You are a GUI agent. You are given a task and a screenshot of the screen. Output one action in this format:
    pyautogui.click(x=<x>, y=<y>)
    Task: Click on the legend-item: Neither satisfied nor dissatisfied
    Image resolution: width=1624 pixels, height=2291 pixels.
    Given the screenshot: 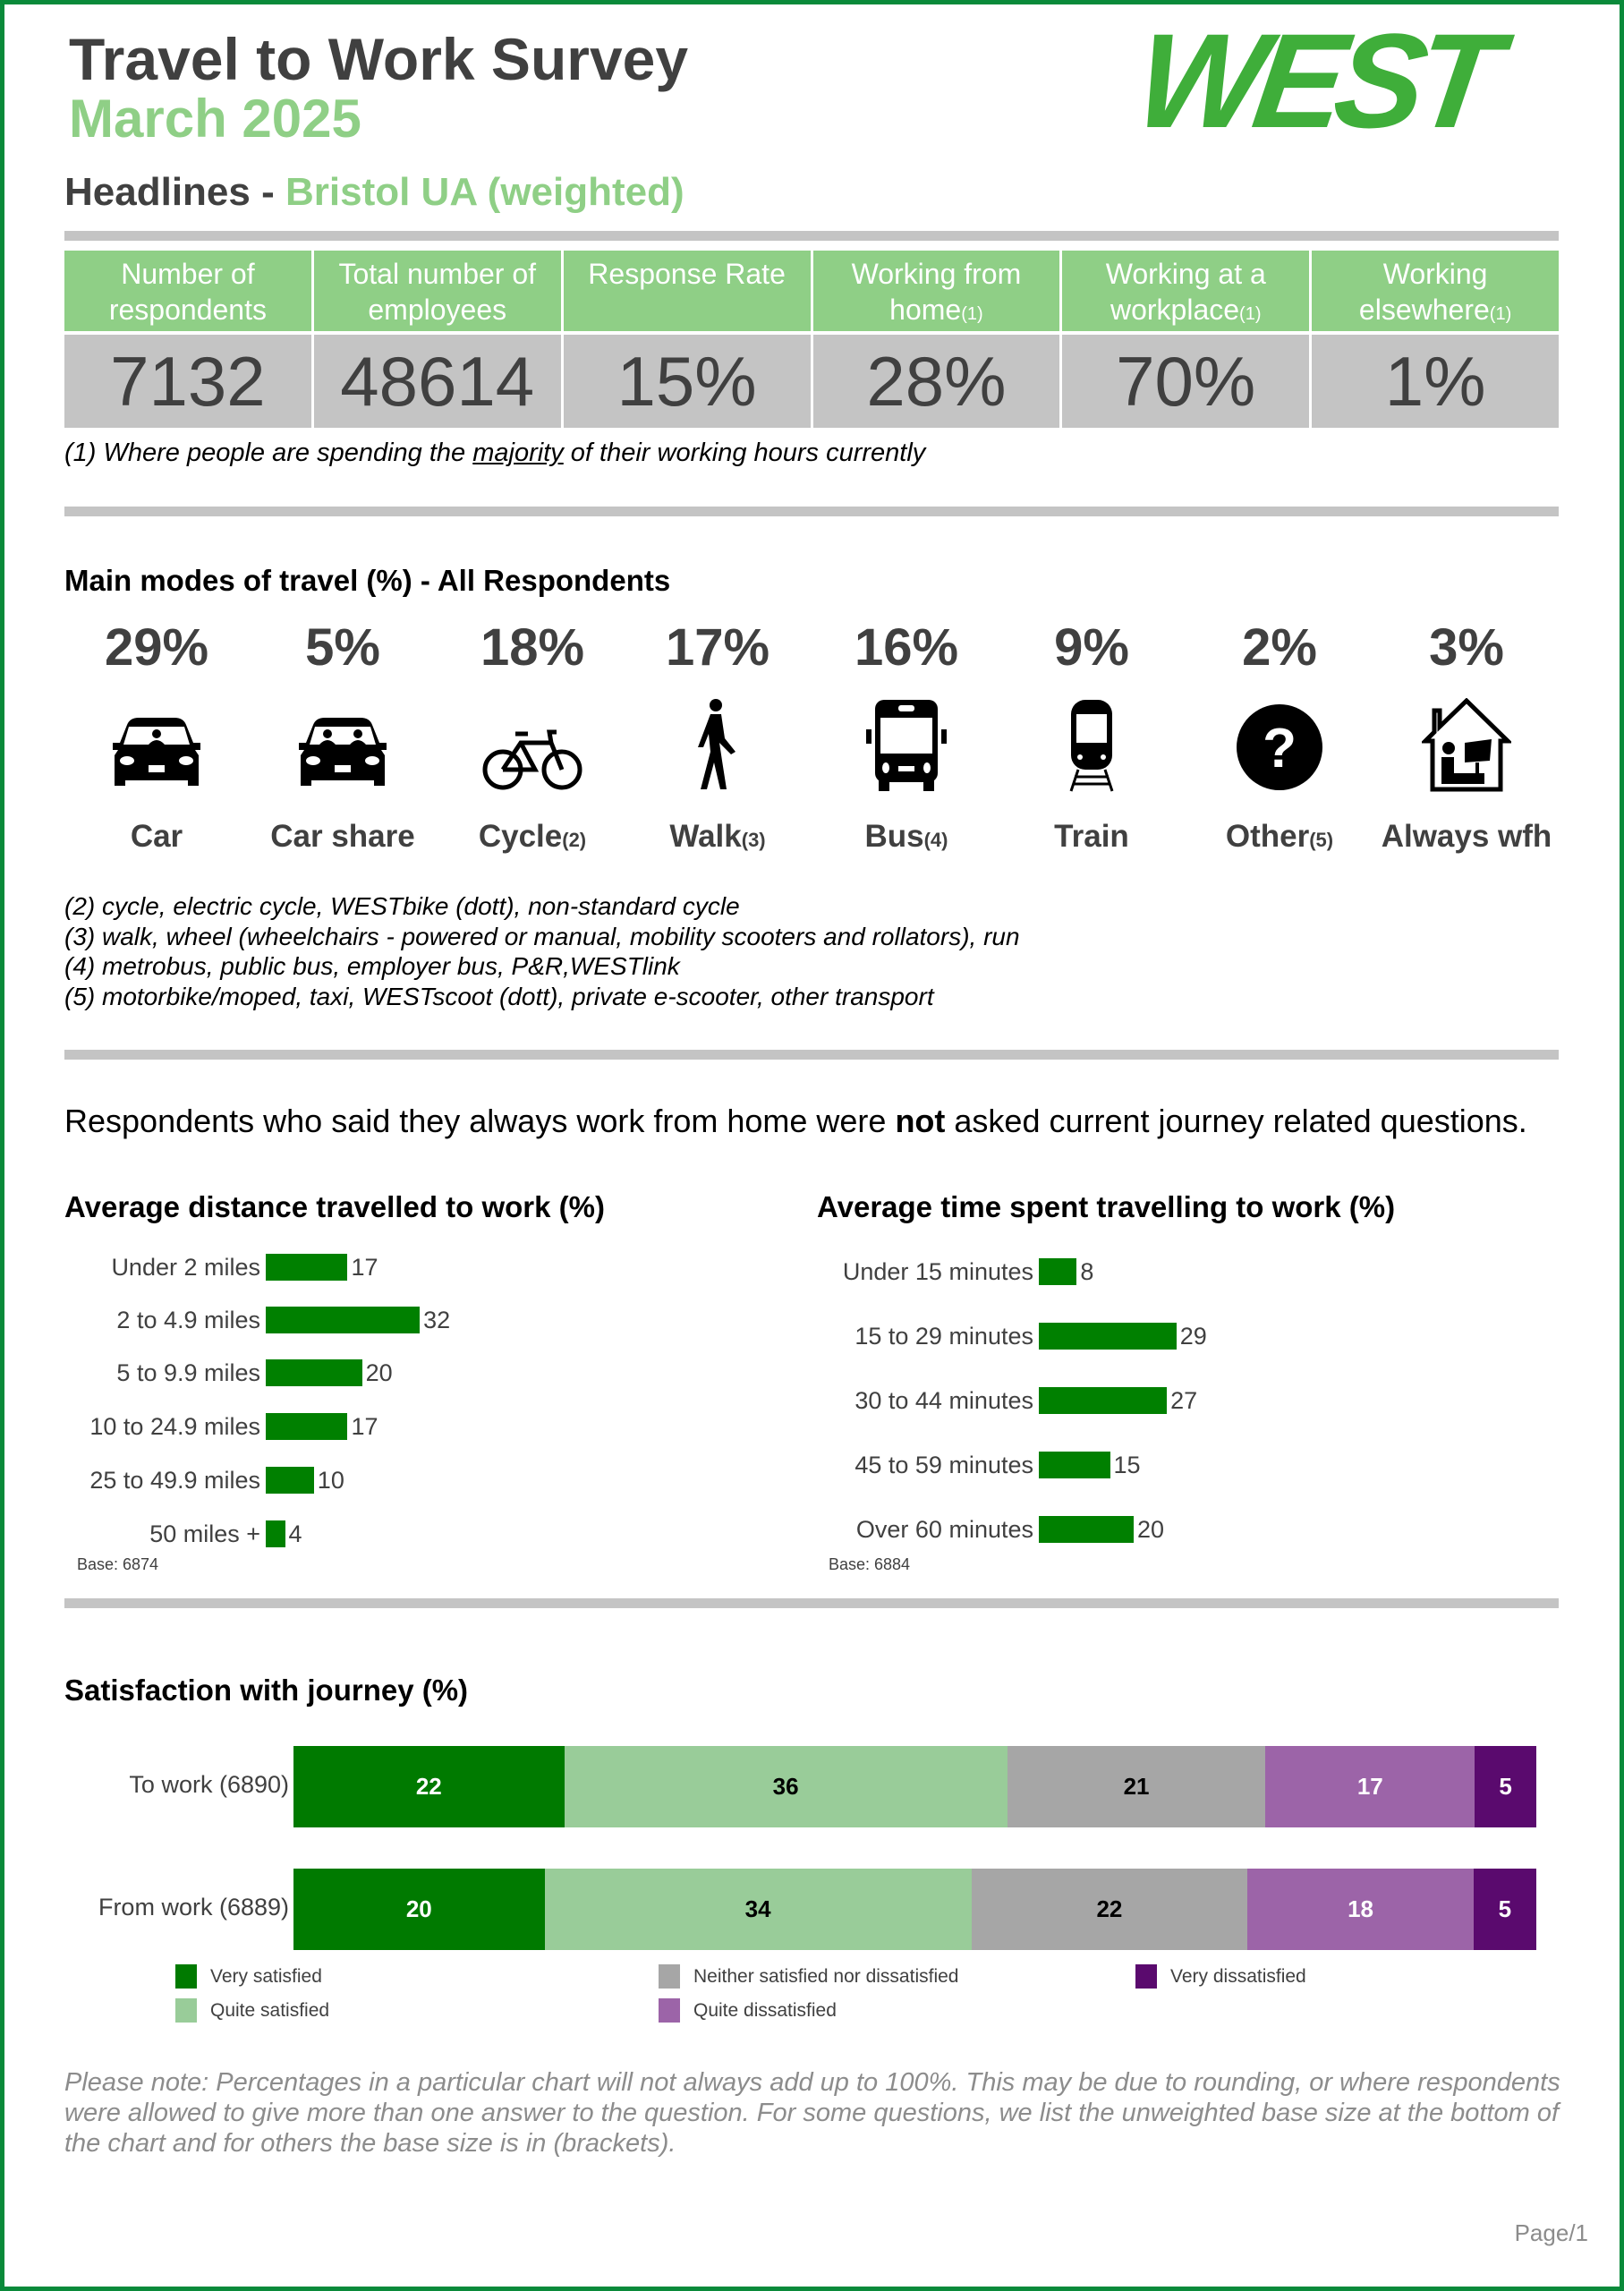 What is the action you would take?
    pyautogui.click(x=808, y=1976)
    